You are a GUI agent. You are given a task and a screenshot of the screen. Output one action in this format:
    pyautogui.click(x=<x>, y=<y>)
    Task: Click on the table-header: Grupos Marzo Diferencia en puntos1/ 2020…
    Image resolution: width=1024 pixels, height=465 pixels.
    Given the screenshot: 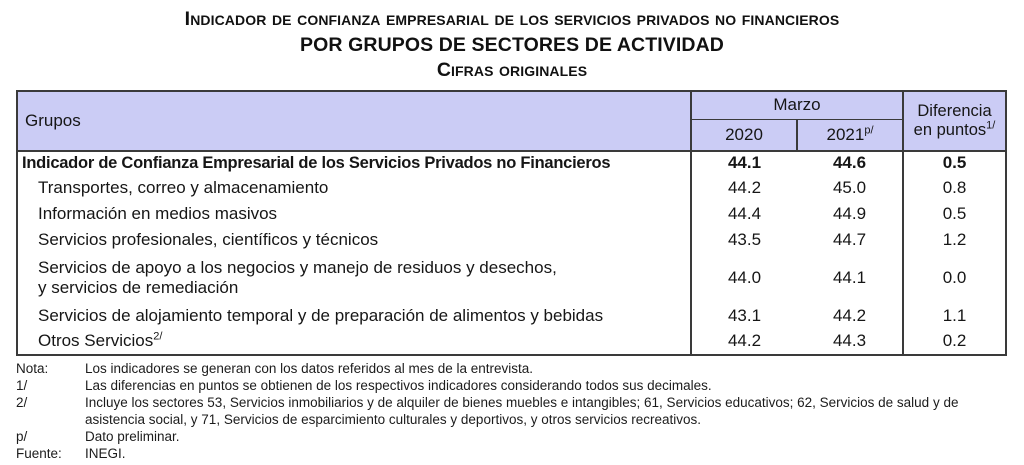 What is the action you would take?
    pyautogui.click(x=512, y=120)
    